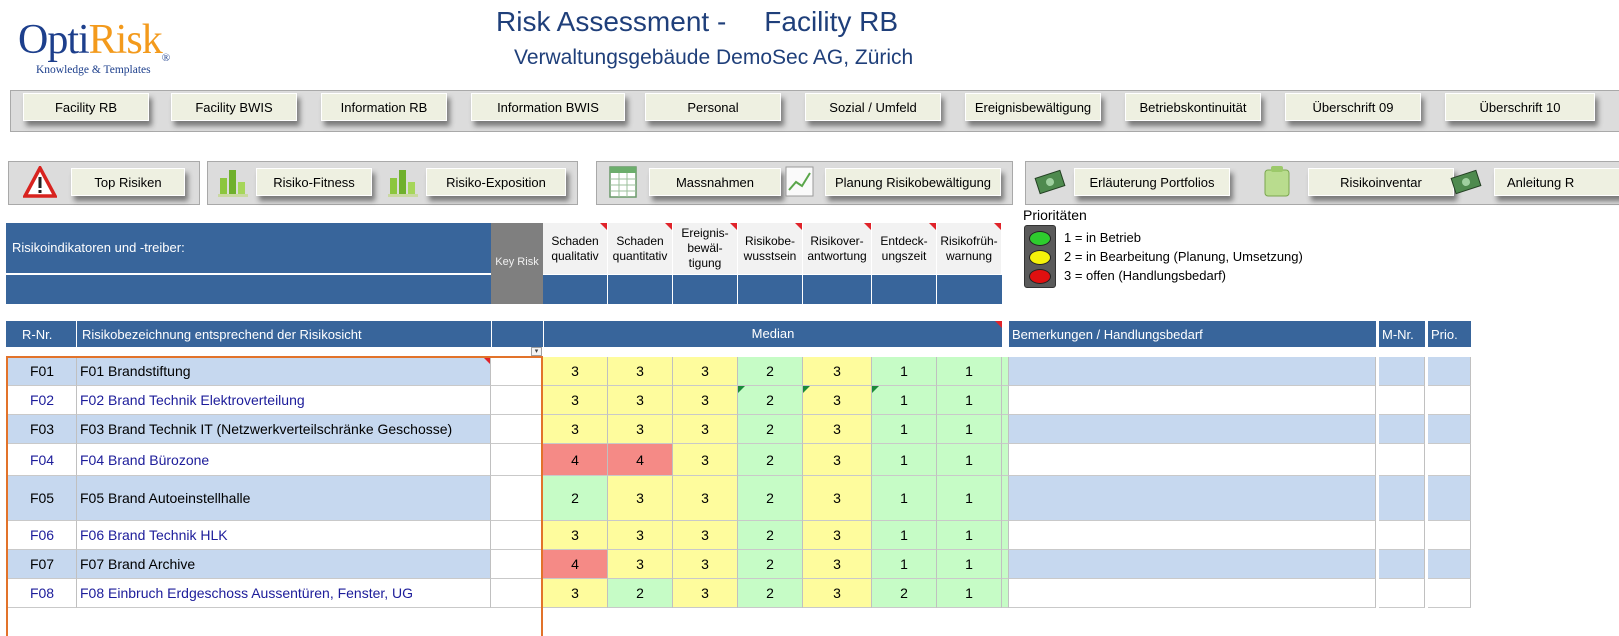  What do you see at coordinates (42, 498) in the screenshot?
I see `risk-id-cell: F05` at bounding box center [42, 498].